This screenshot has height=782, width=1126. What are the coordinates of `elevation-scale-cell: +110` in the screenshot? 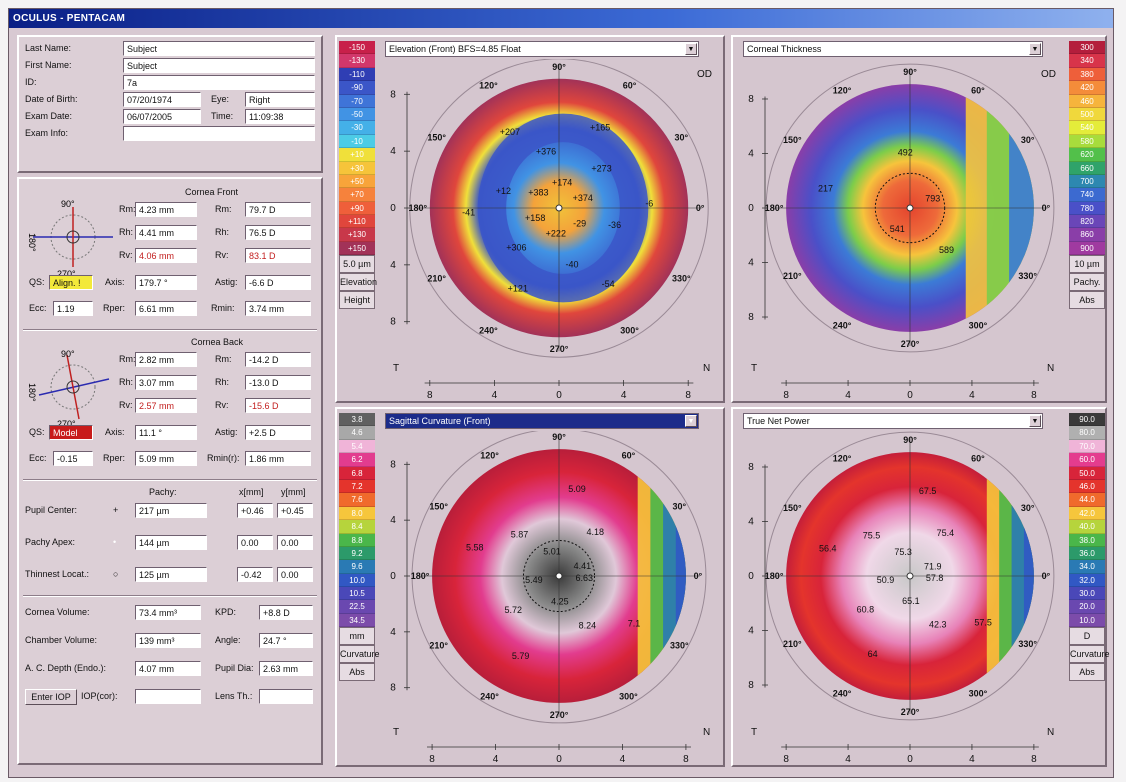 It's located at (357, 222).